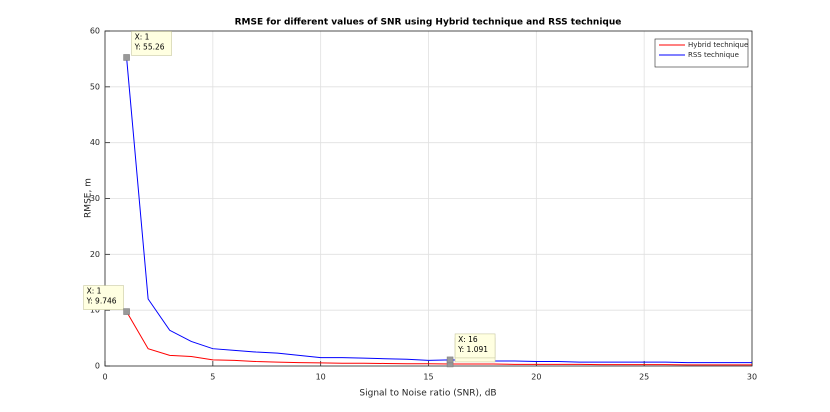  What do you see at coordinates (95, 198) in the screenshot?
I see `y-tick-label: 30` at bounding box center [95, 198].